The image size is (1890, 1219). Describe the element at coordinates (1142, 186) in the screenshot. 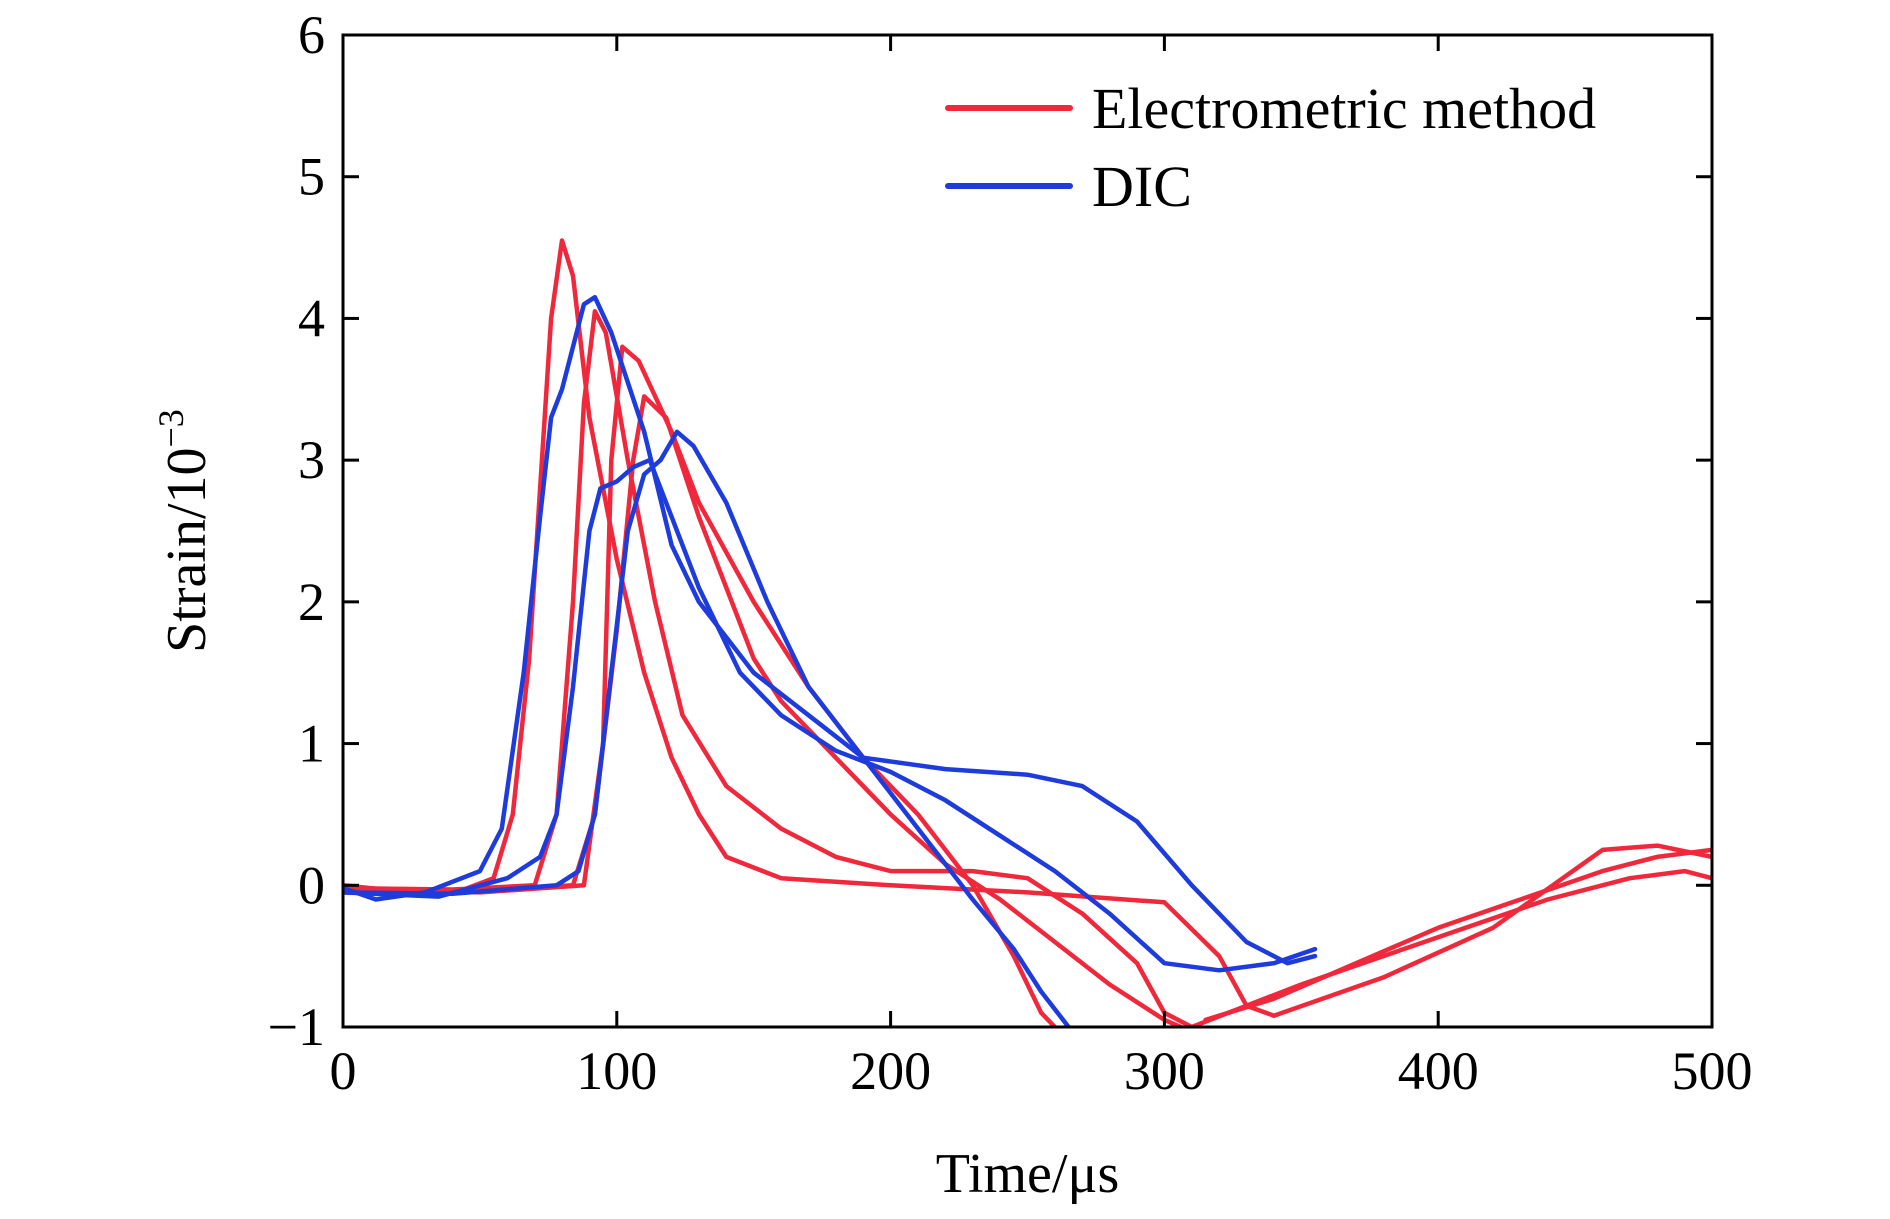

I see `legend-label-dic: DIC` at that location.